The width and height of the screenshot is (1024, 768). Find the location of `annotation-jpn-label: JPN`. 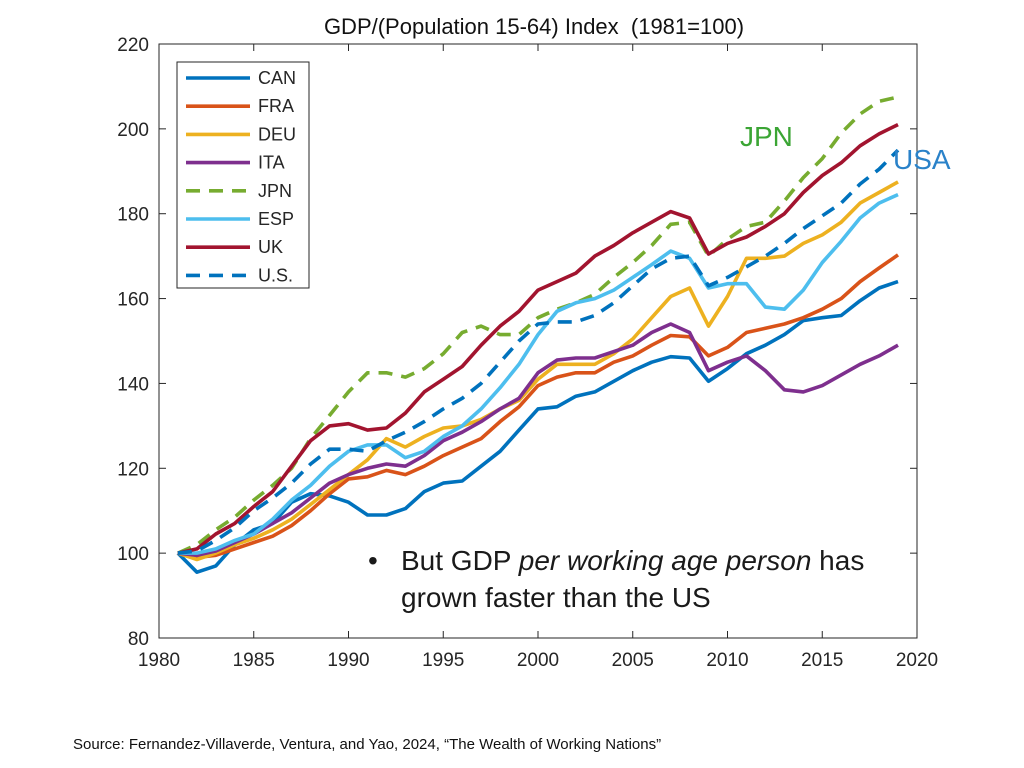

annotation-jpn-label: JPN is located at coordinates (766, 136).